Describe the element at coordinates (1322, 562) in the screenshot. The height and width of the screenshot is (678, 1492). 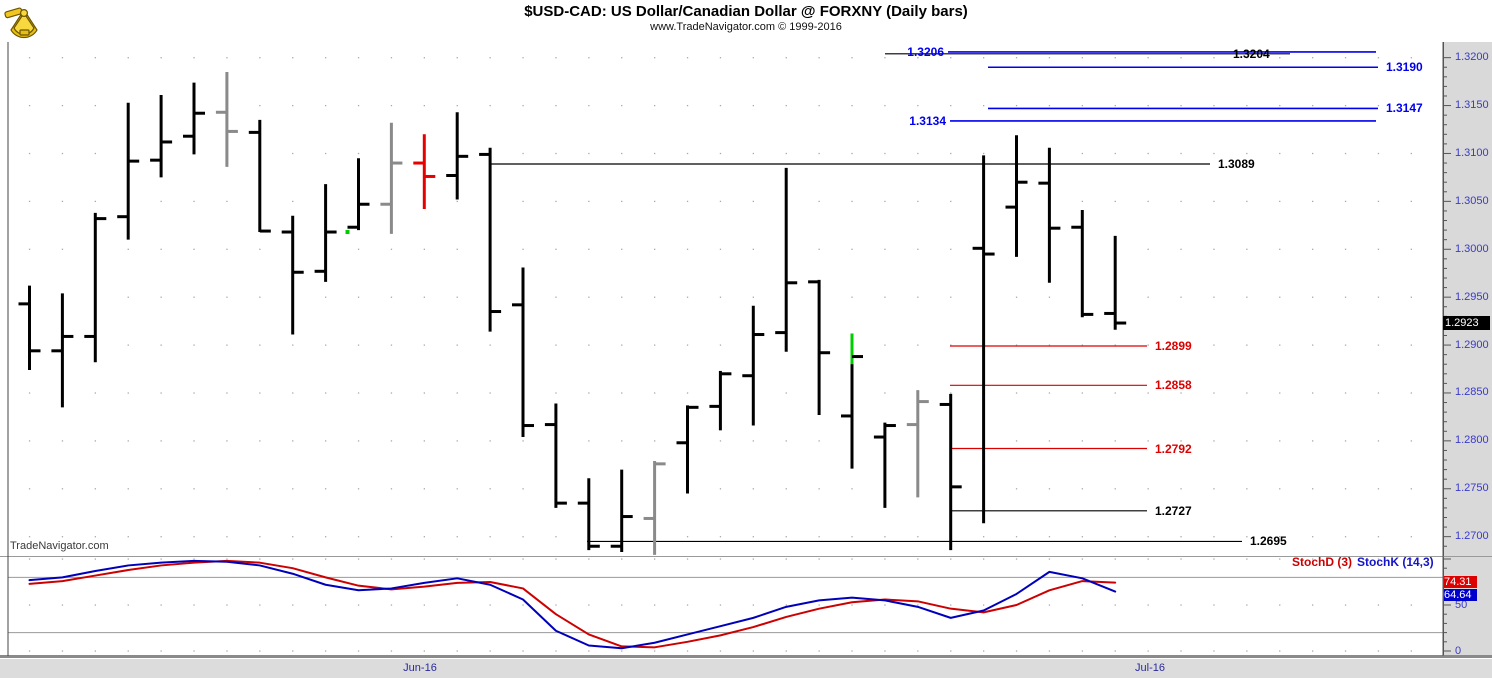
I see `stoch-d-legend: StochD (3)` at that location.